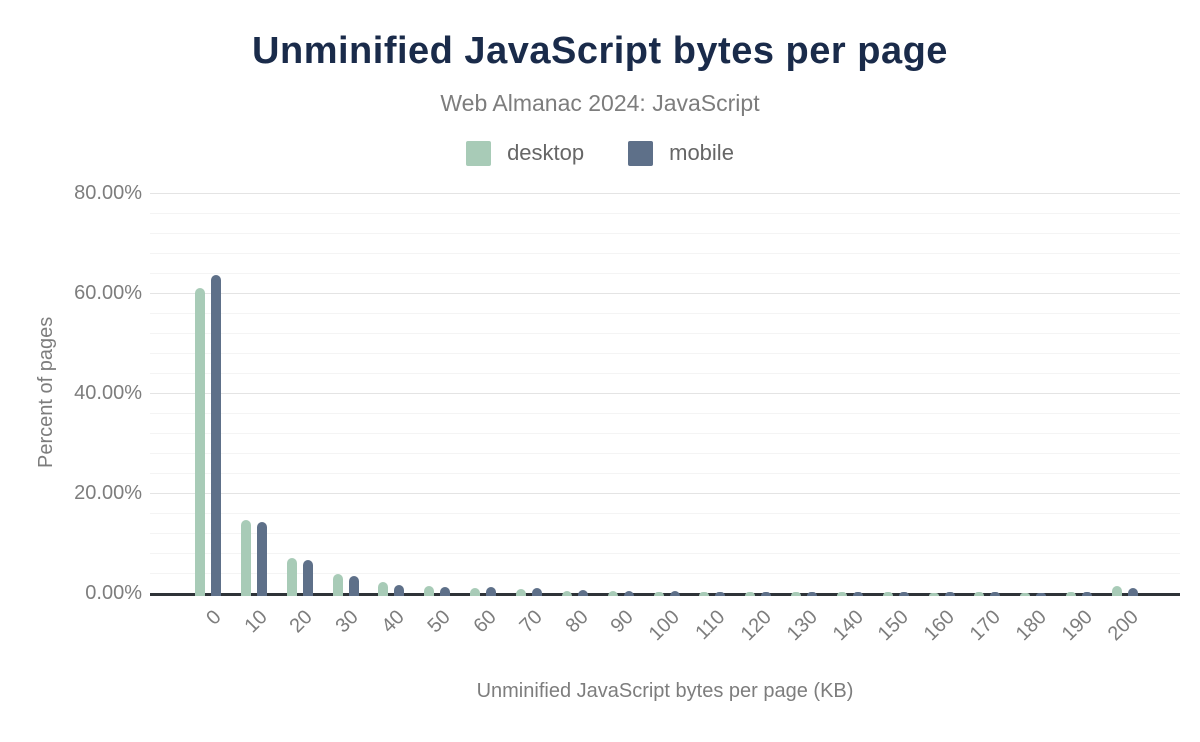 Image resolution: width=1200 pixels, height=742 pixels. Describe the element at coordinates (546, 152) in the screenshot. I see `legend-label-desktop: desktop` at that location.